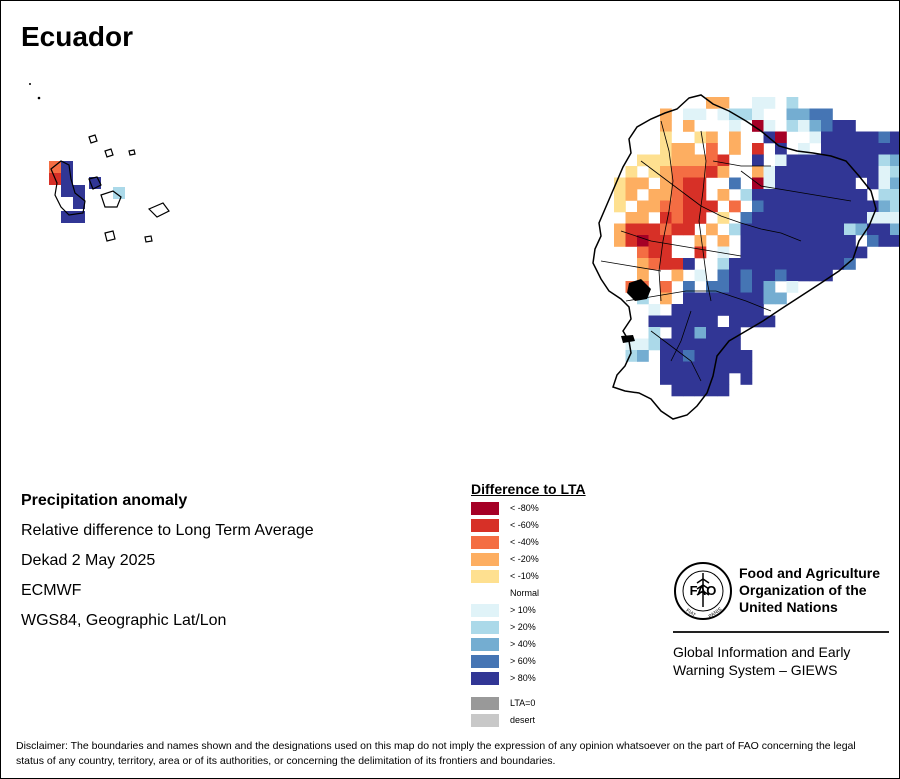 Image resolution: width=900 pixels, height=779 pixels. I want to click on organization-name-line: Organization of the, so click(803, 590).